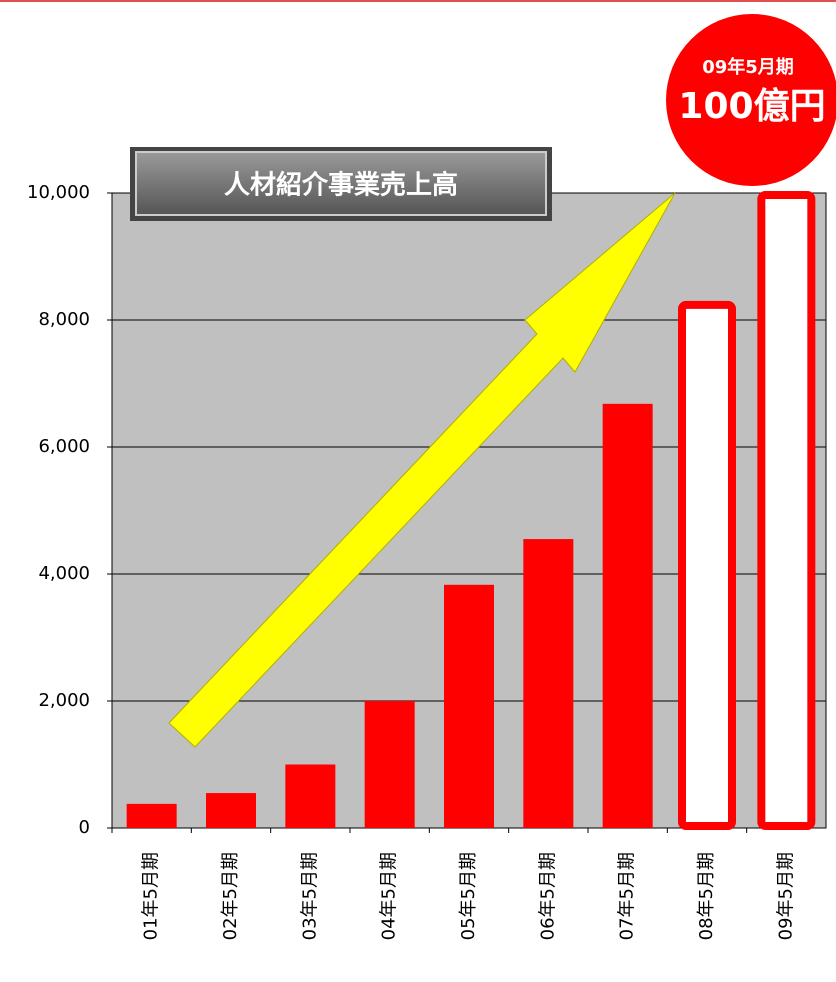 The height and width of the screenshot is (982, 836). What do you see at coordinates (751, 106) in the screenshot?
I see `badge-amount: 100億円` at bounding box center [751, 106].